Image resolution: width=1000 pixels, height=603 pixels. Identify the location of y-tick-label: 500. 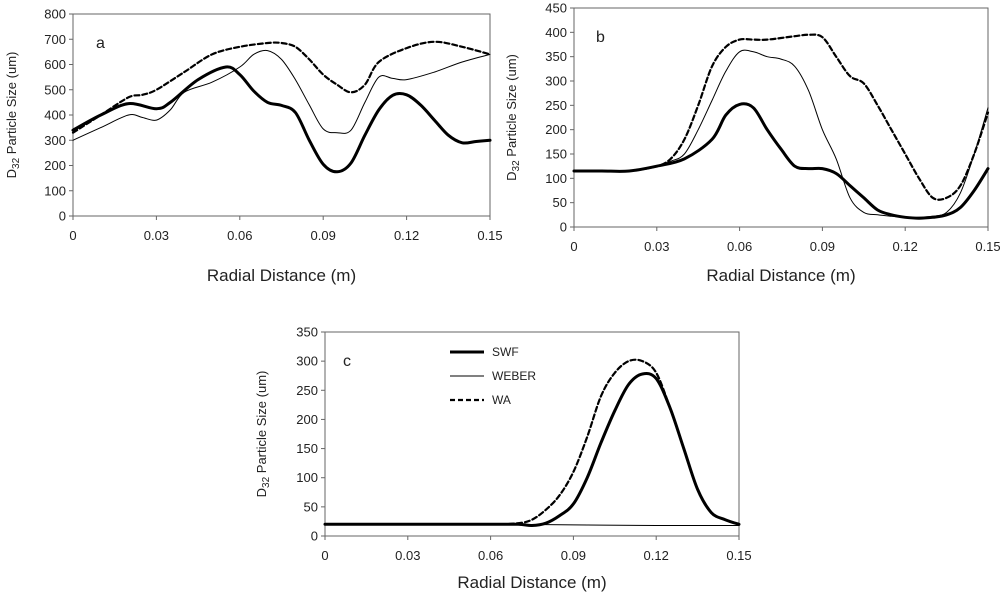
(55, 89).